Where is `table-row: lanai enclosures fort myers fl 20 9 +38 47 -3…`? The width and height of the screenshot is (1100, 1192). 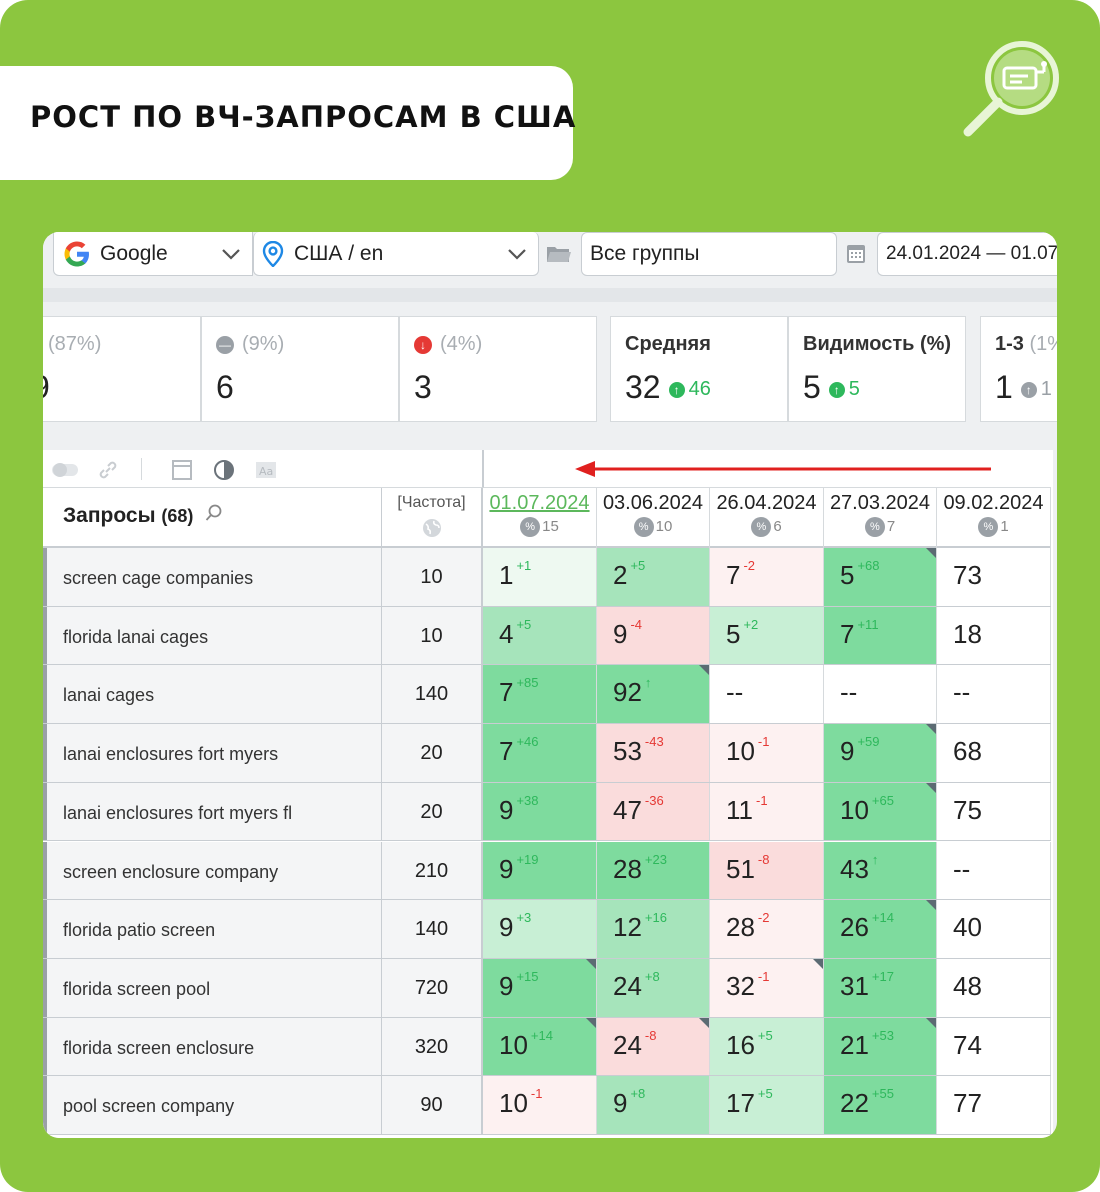
table-row: lanai enclosures fort myers fl 20 9 +38 47 -3… is located at coordinates (547, 812).